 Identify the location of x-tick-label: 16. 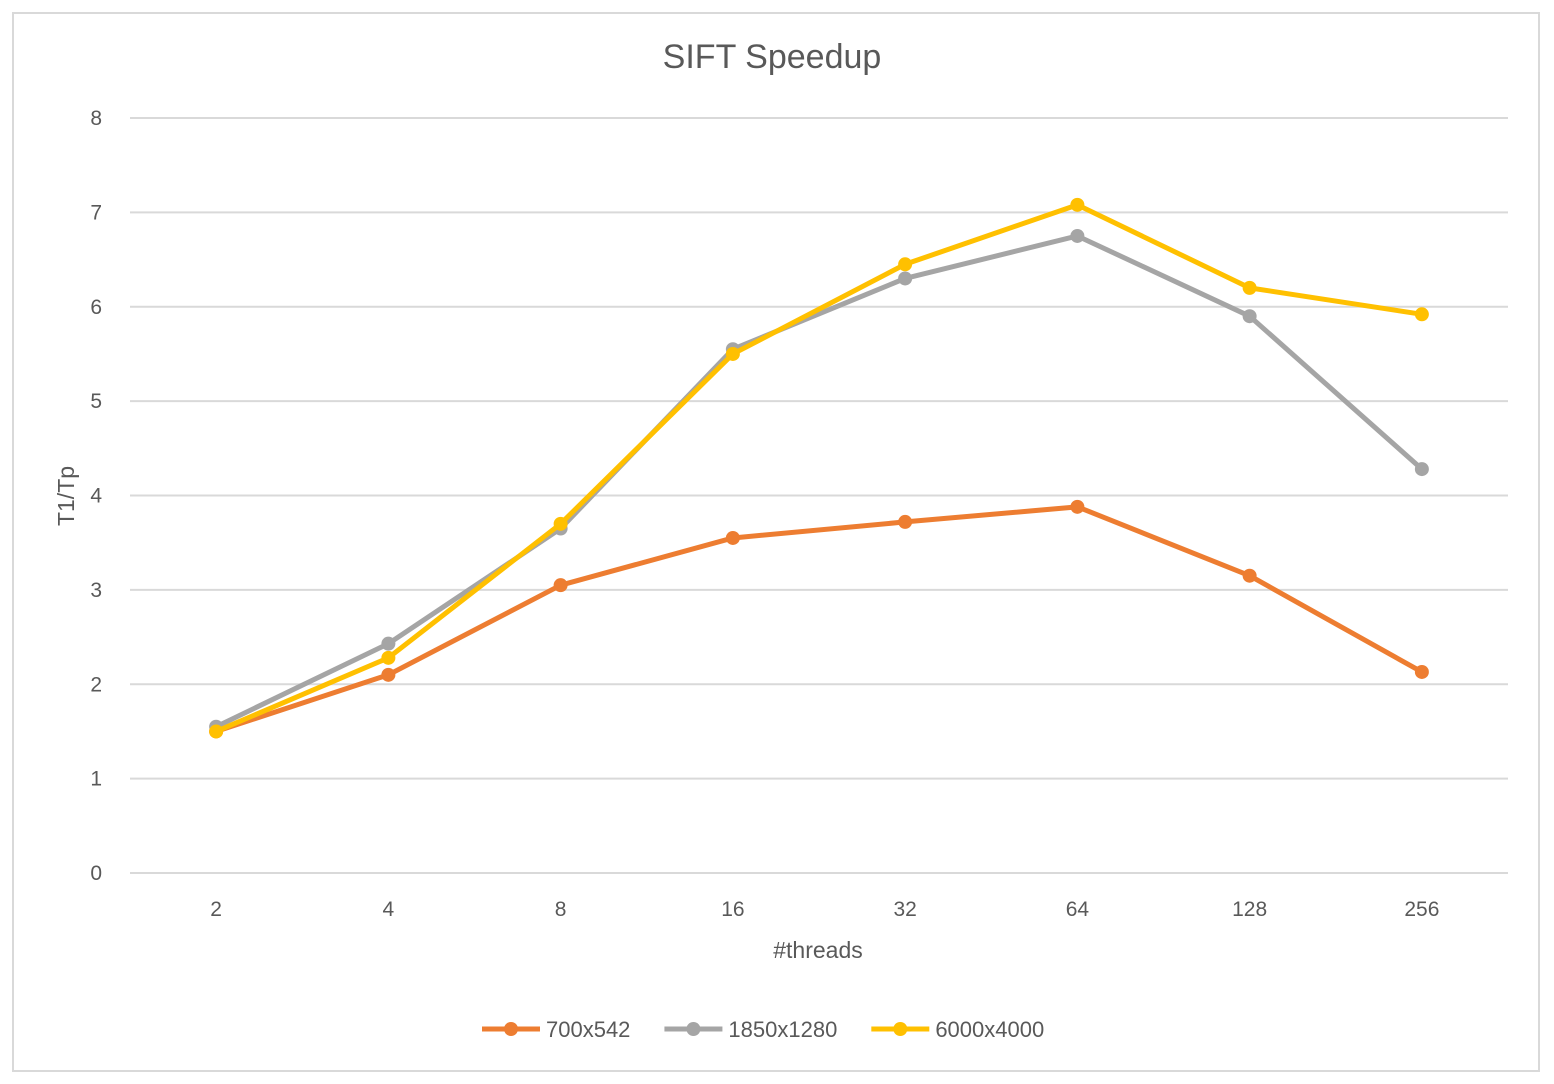
(732, 909).